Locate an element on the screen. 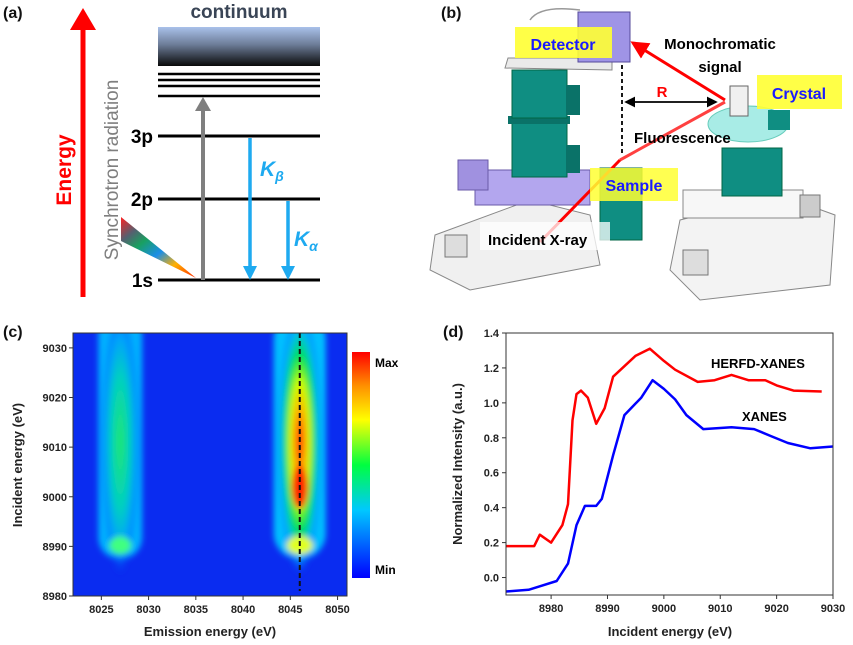 This screenshot has height=645, width=853. x-tick-label-c: 8025 is located at coordinates (101, 610).